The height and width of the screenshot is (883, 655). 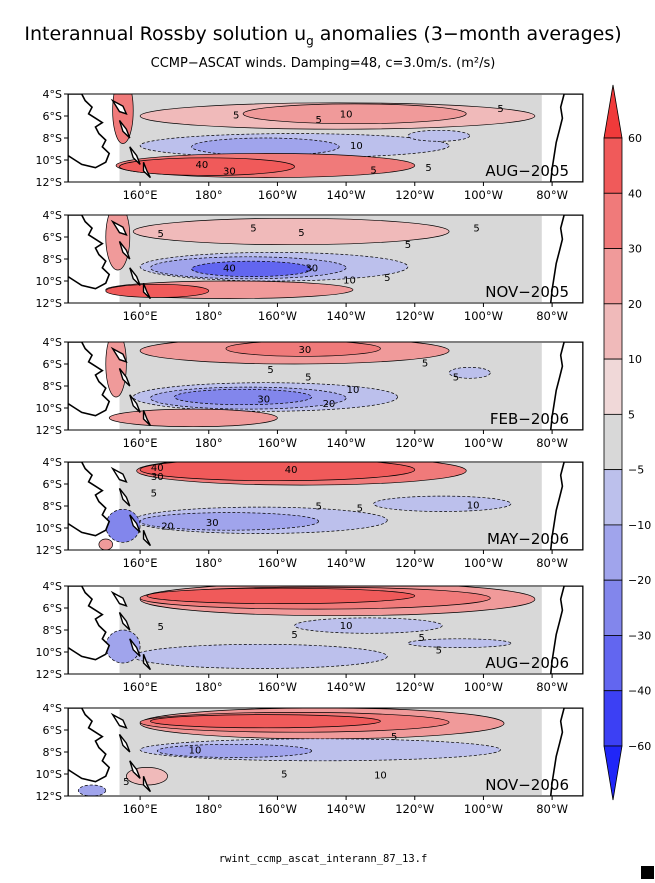 I want to click on y-tick-label: 10°S, so click(x=49, y=160).